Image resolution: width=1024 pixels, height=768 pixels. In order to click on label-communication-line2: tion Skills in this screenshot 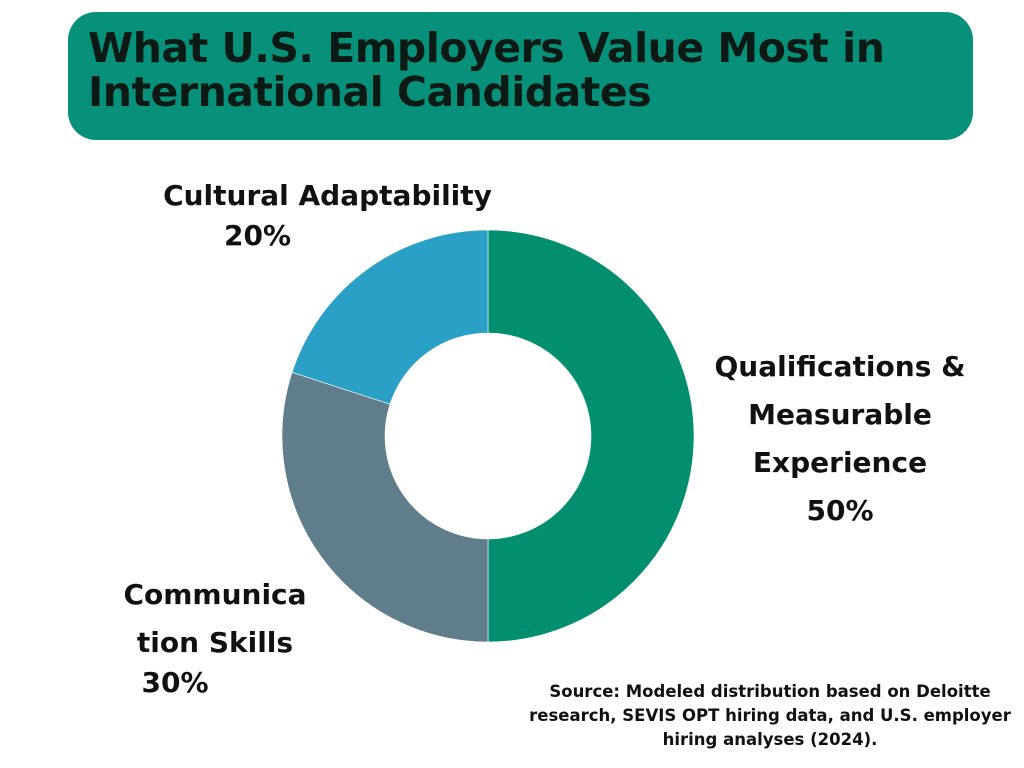, I will do `click(215, 642)`.